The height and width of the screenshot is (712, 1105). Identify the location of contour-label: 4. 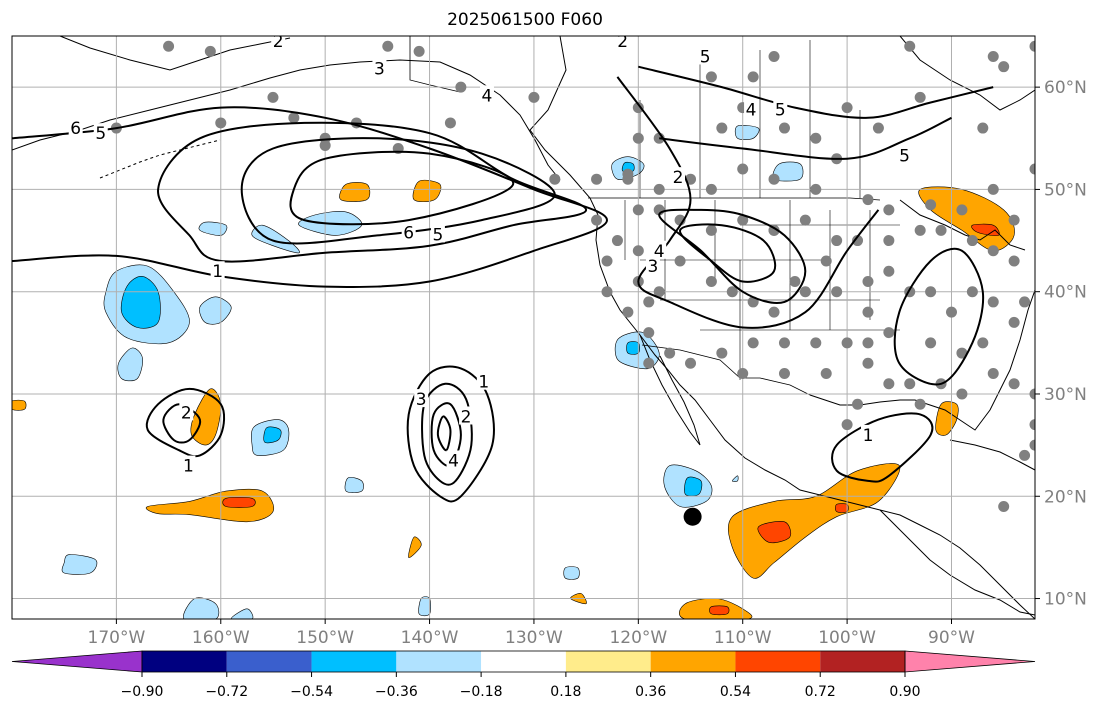
(453, 461).